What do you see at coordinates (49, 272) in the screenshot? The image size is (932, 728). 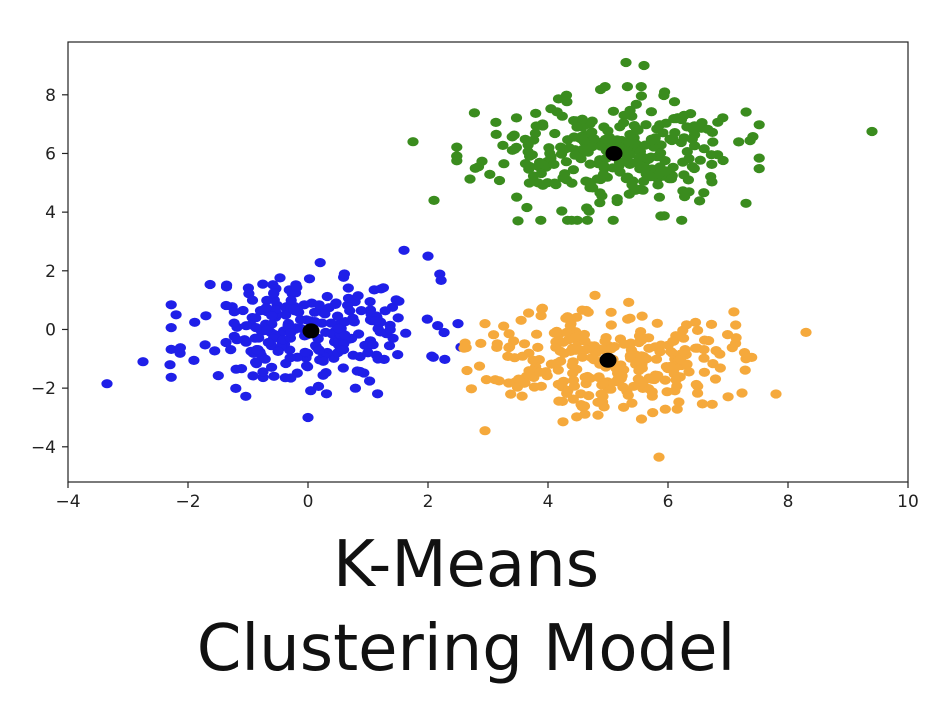 I see `y-axis-ticks: −4 −2 0 2 4 6 8` at bounding box center [49, 272].